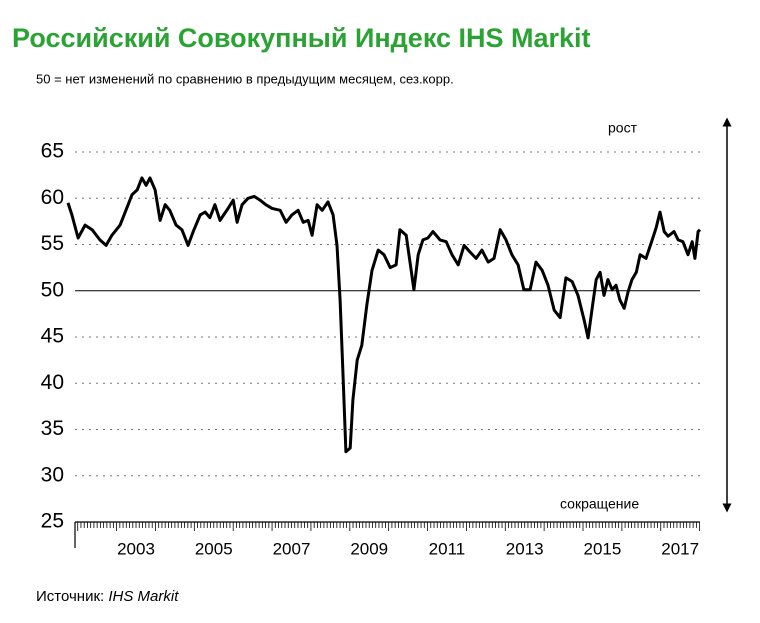 Image resolution: width=760 pixels, height=623 pixels. Describe the element at coordinates (301, 38) in the screenshot. I see `chart-title: Российский Совокупный Индекс IHS Markit` at that location.